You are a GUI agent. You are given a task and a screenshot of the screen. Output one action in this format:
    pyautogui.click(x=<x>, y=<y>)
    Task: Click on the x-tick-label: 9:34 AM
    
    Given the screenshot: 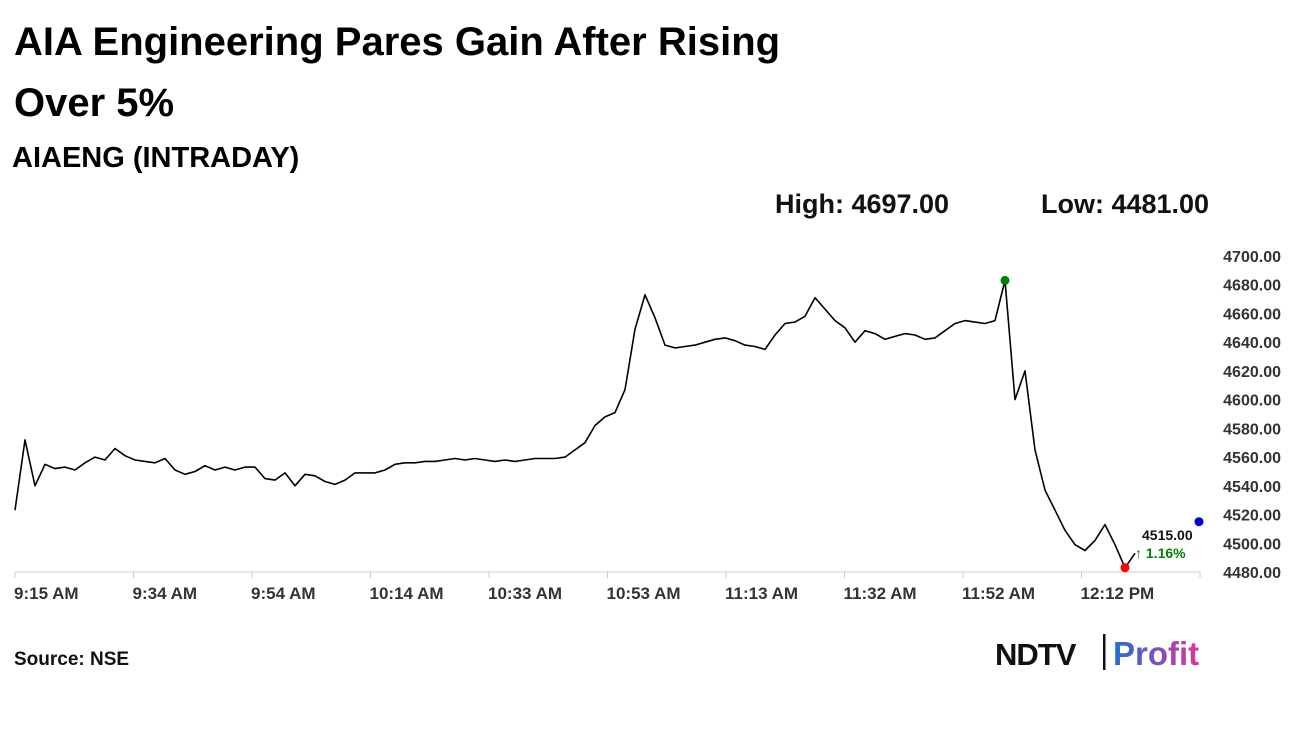 What is the action you would take?
    pyautogui.click(x=165, y=593)
    